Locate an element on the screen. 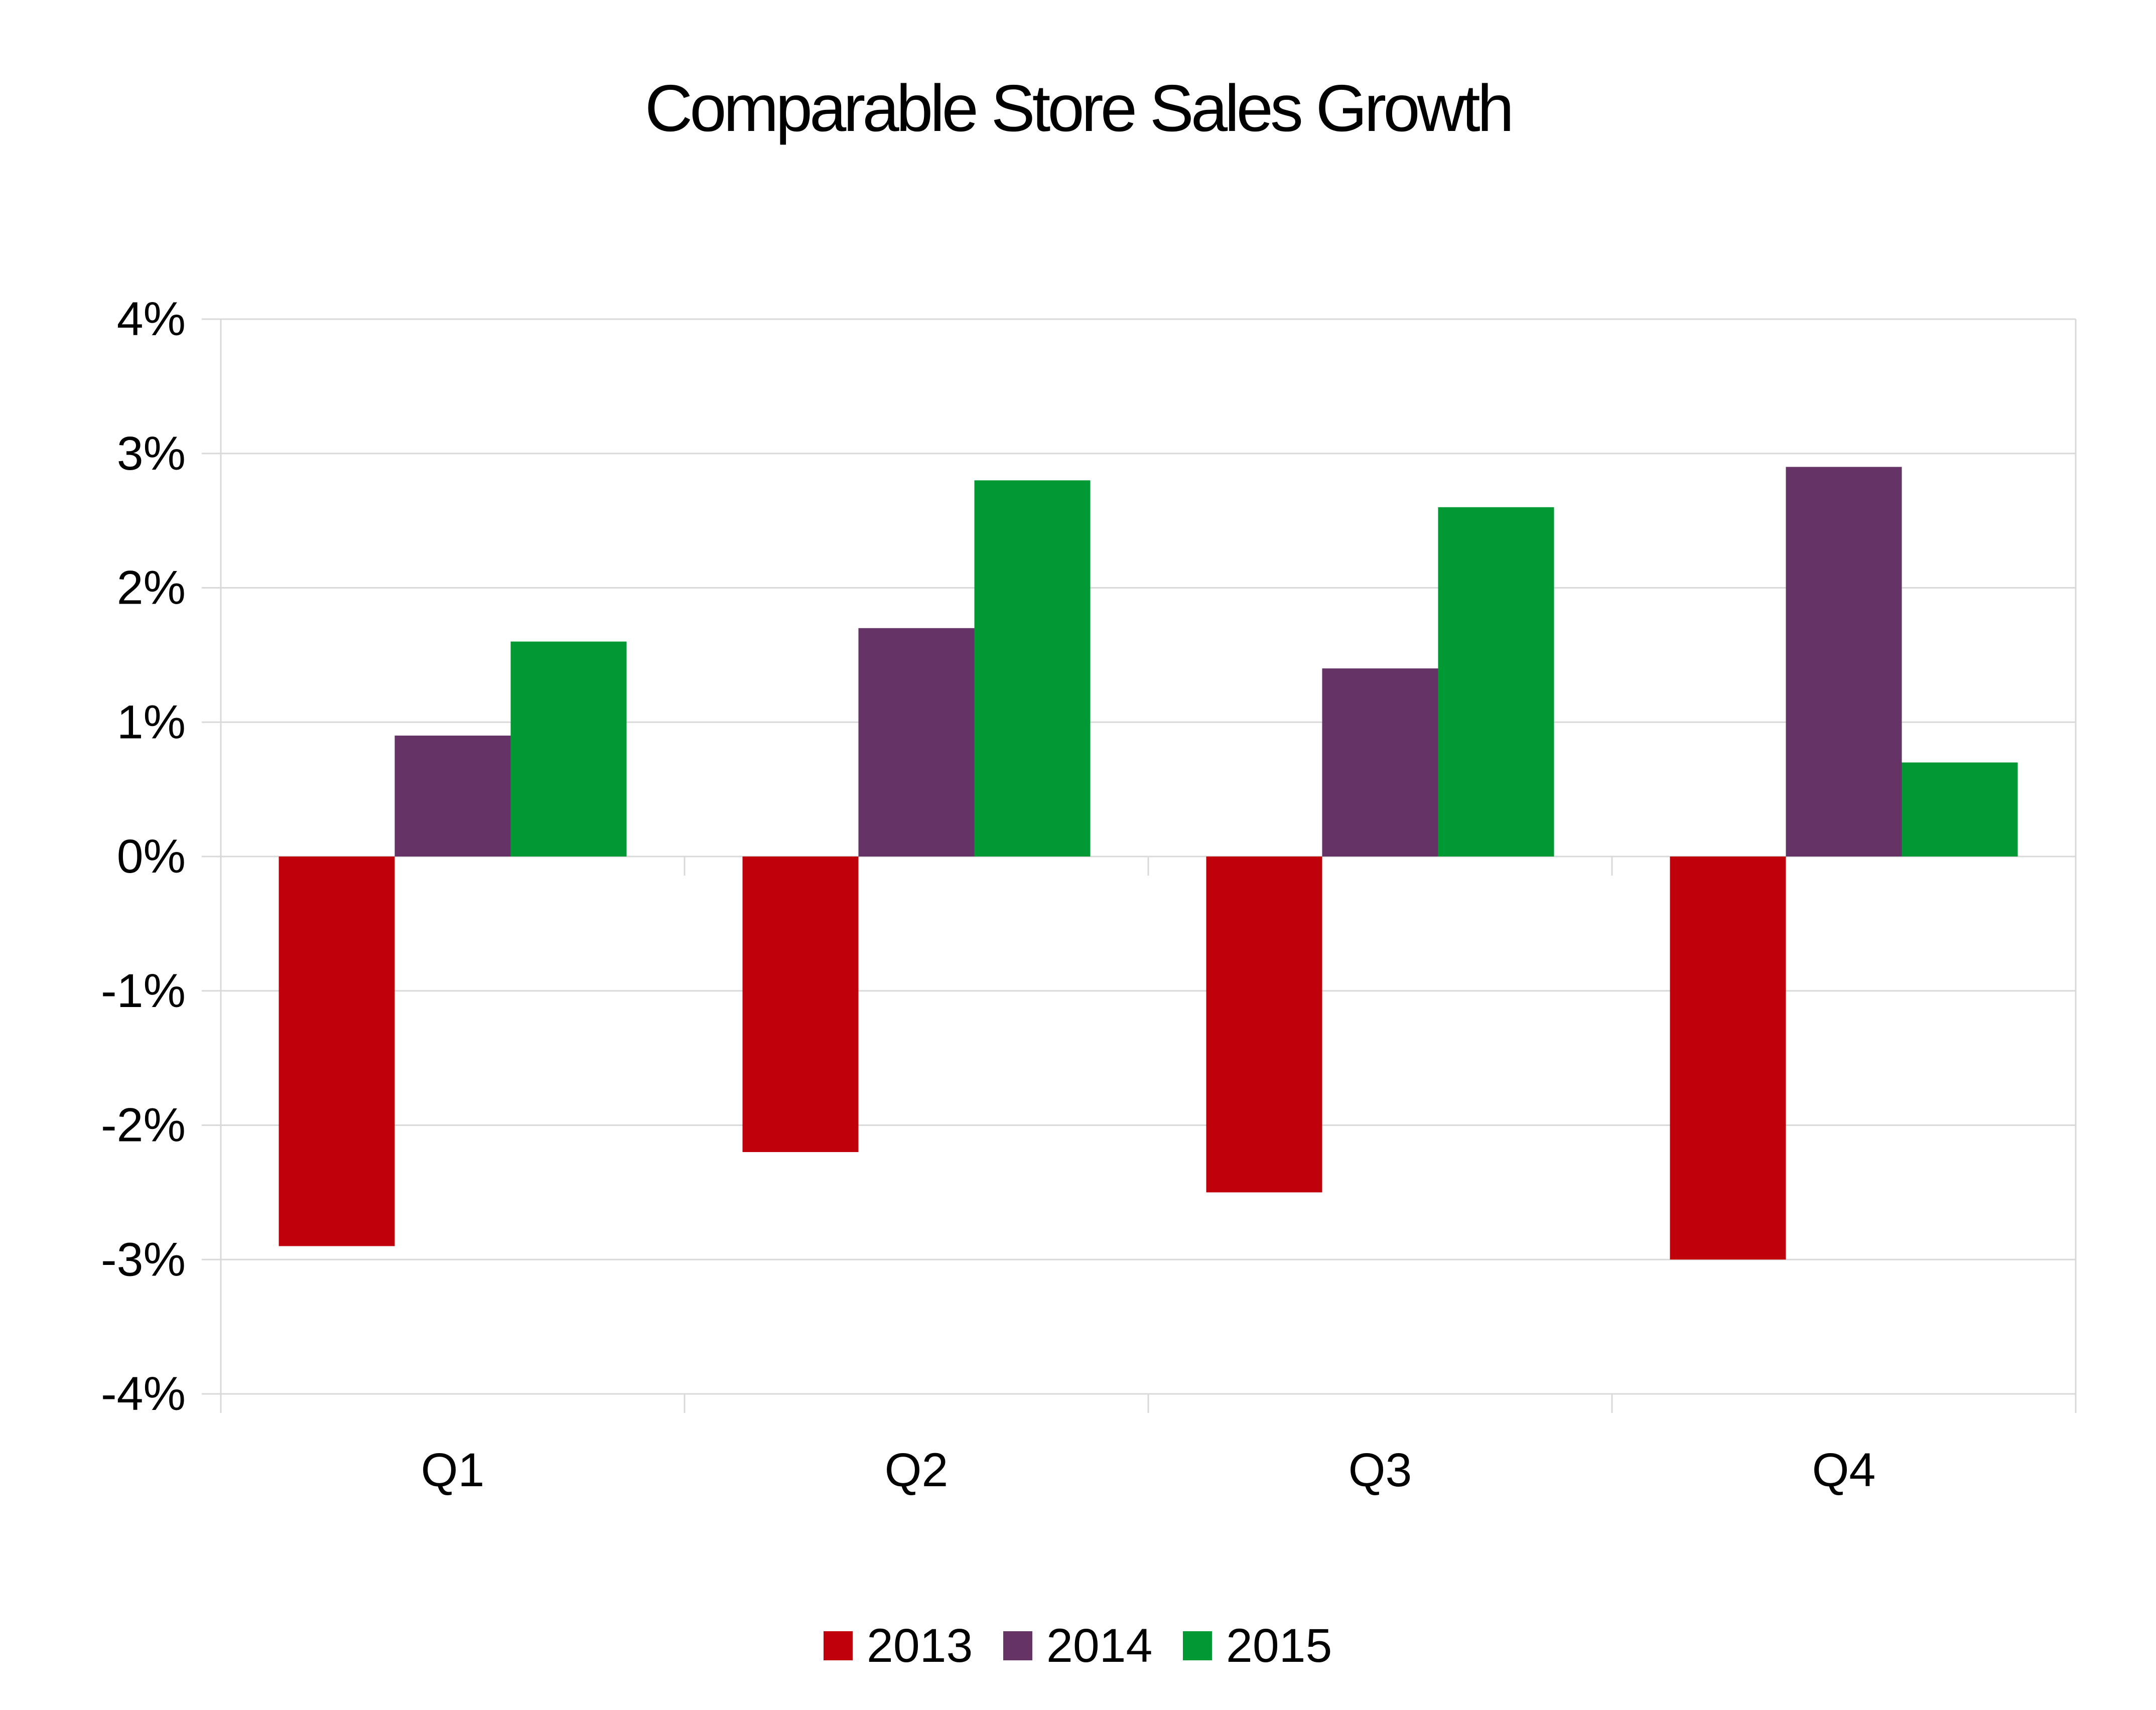 Image resolution: width=2156 pixels, height=1710 pixels. y-tick-label: -1% is located at coordinates (143, 991).